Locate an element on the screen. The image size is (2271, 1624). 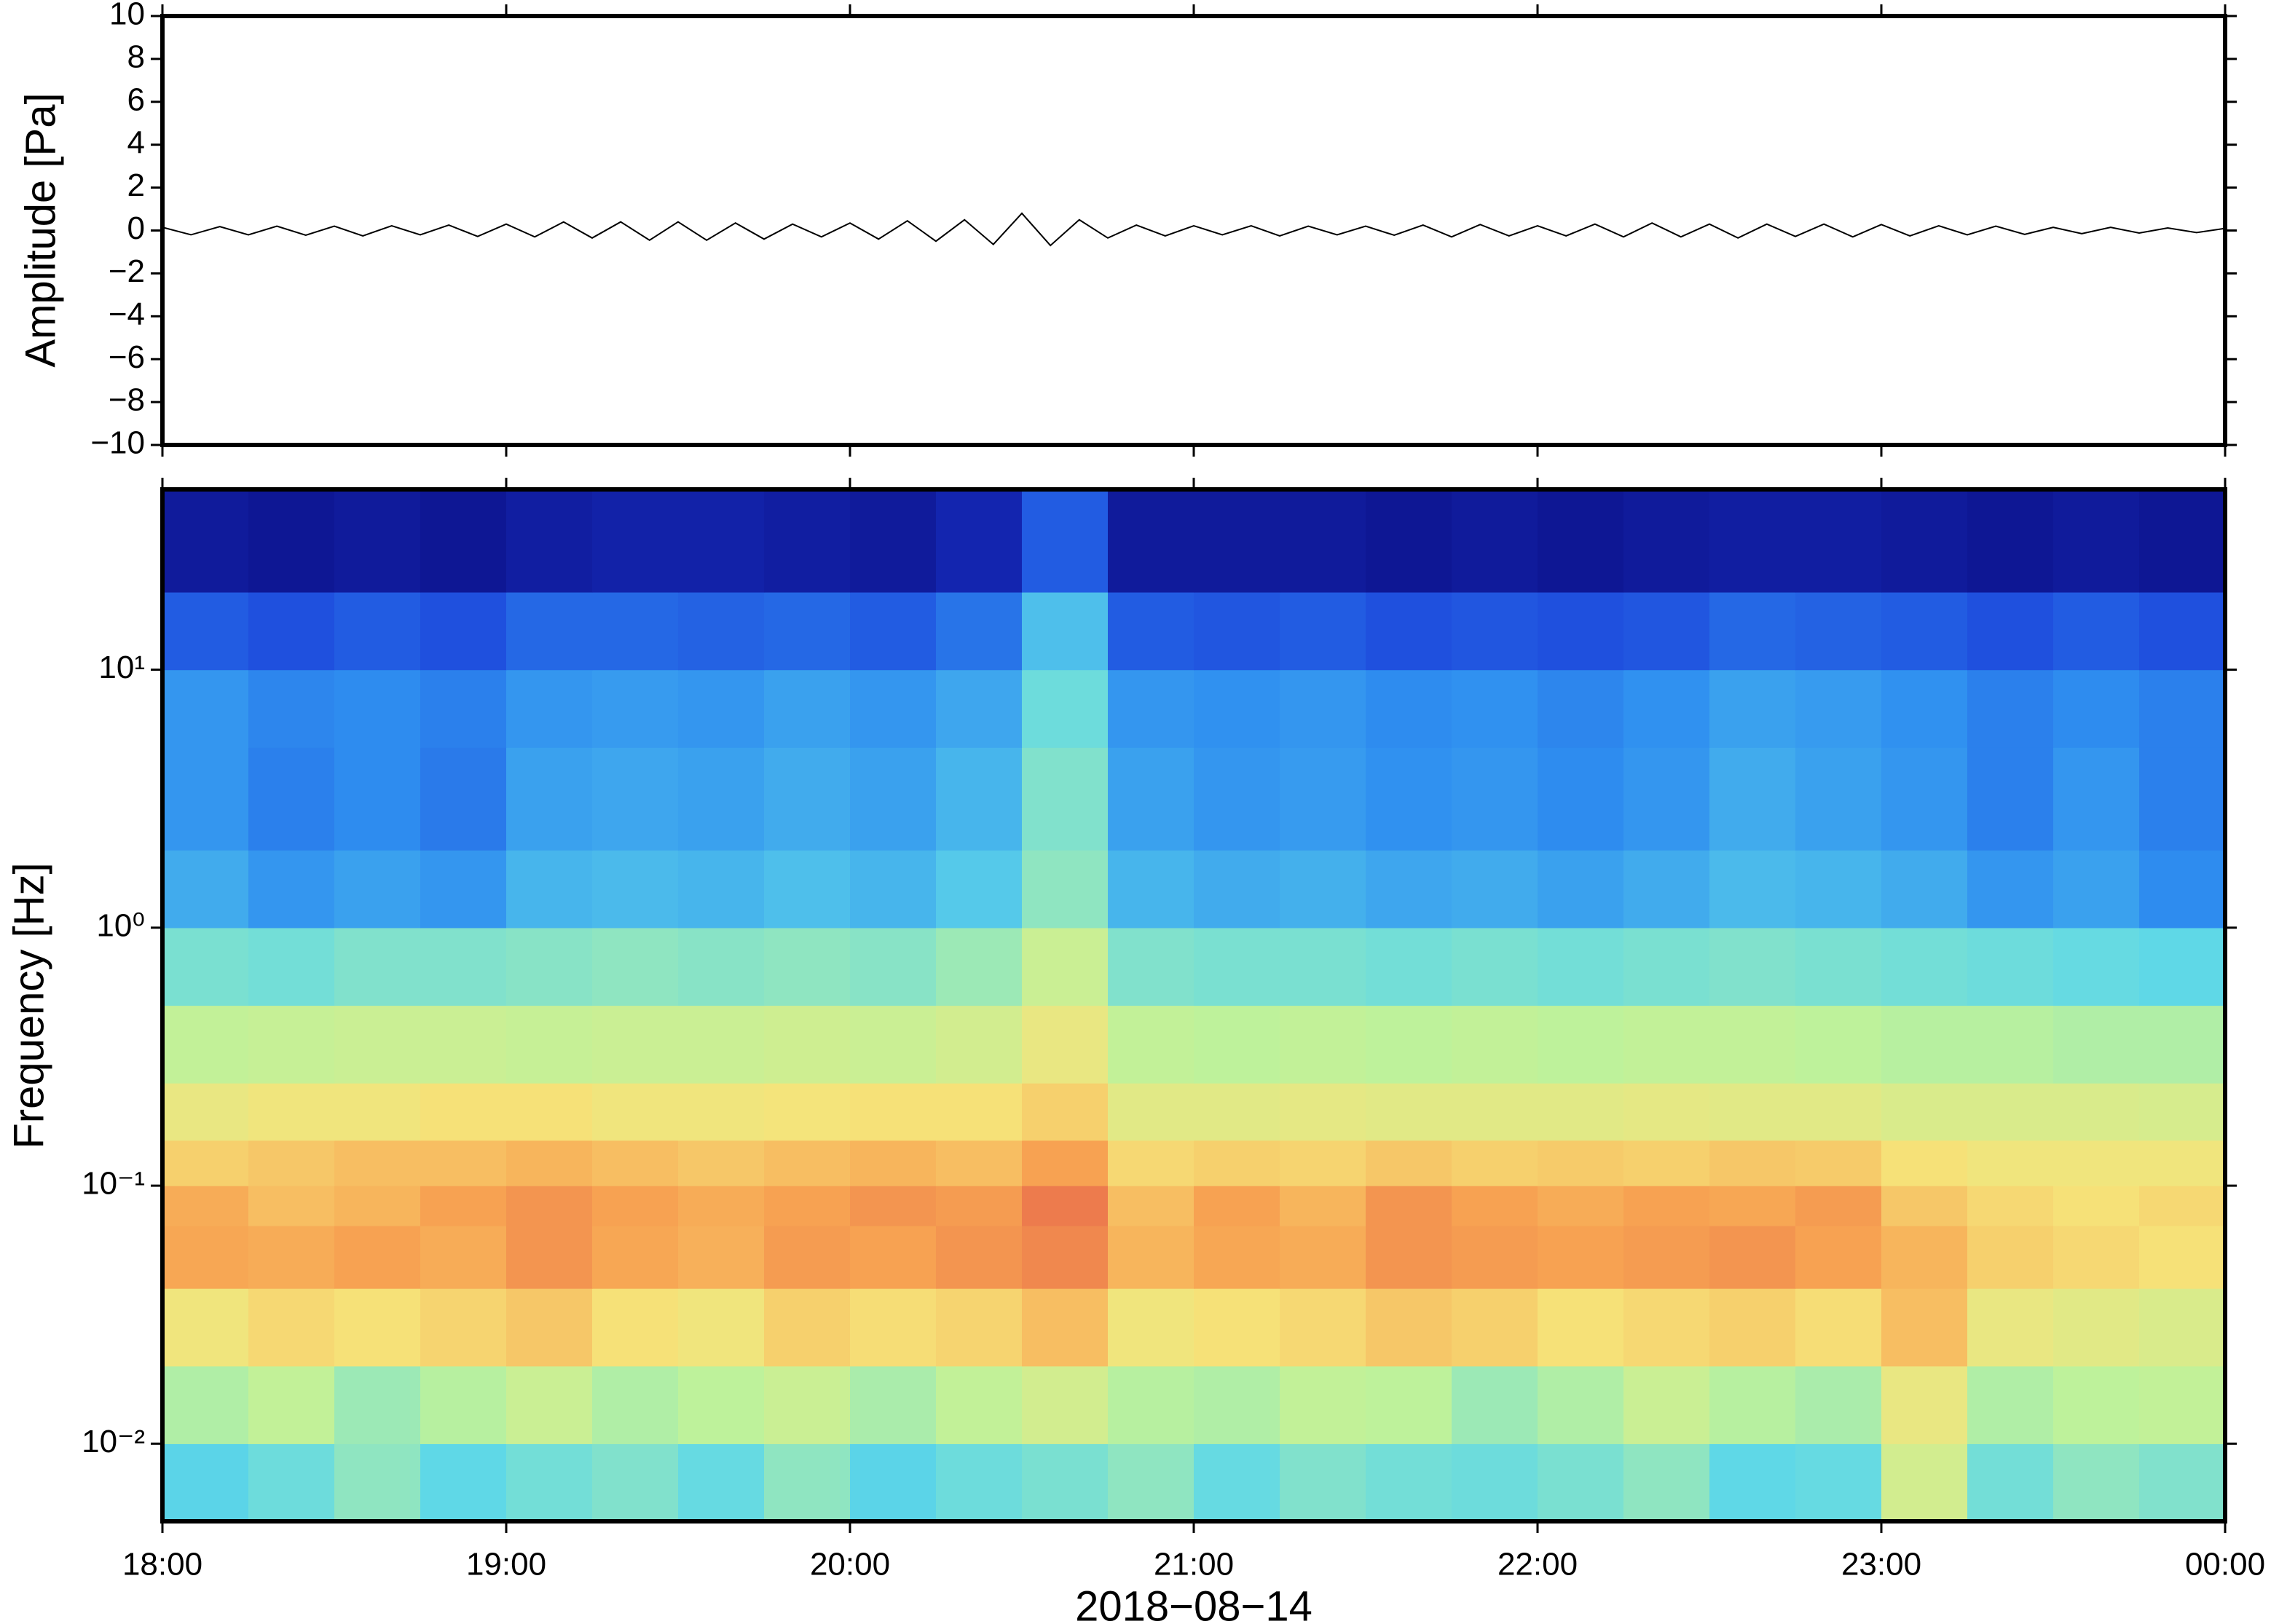
y-tick-label: −8 is located at coordinates (127, 400).